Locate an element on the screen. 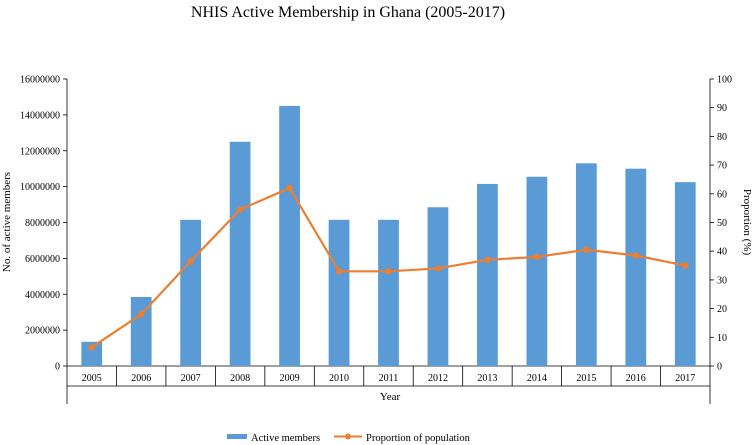  y-right-tick-label: 90 is located at coordinates (722, 108).